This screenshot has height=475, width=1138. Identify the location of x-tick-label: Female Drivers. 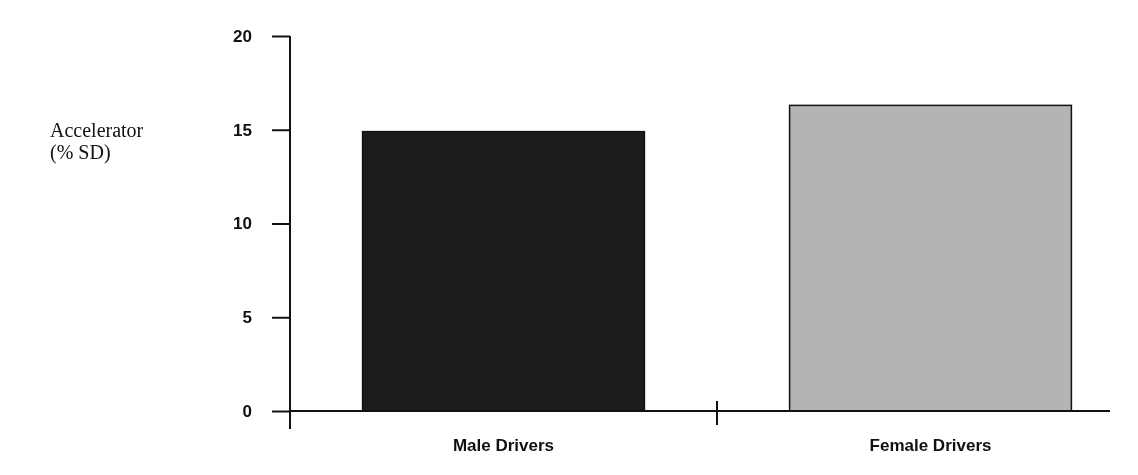
(930, 446).